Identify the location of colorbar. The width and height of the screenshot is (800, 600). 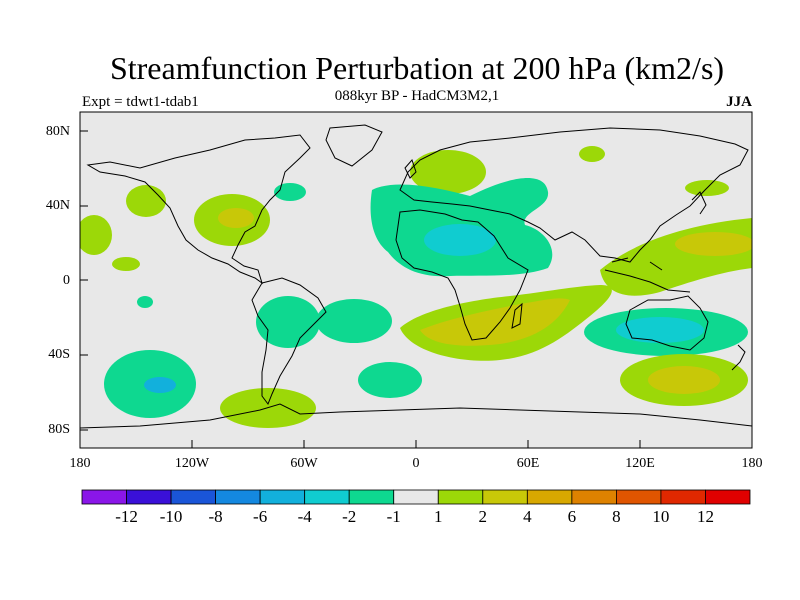
(416, 497).